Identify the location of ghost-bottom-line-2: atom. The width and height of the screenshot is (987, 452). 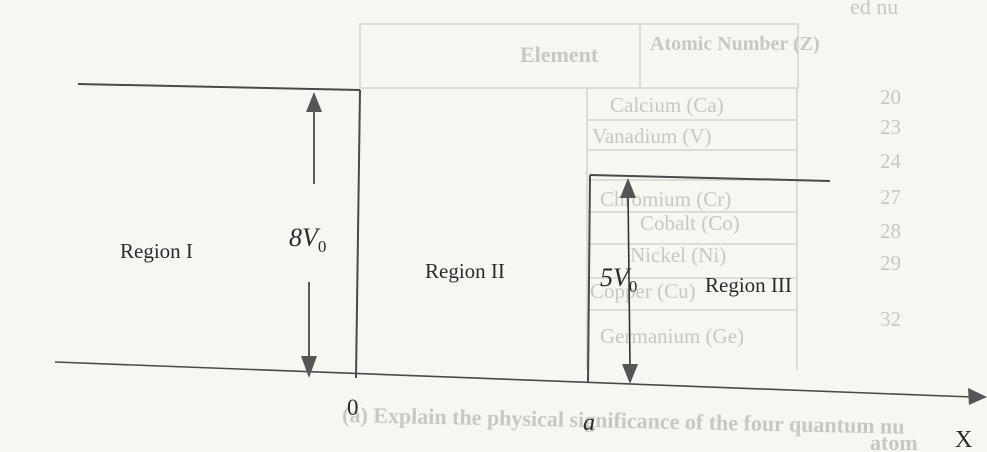
(894, 441).